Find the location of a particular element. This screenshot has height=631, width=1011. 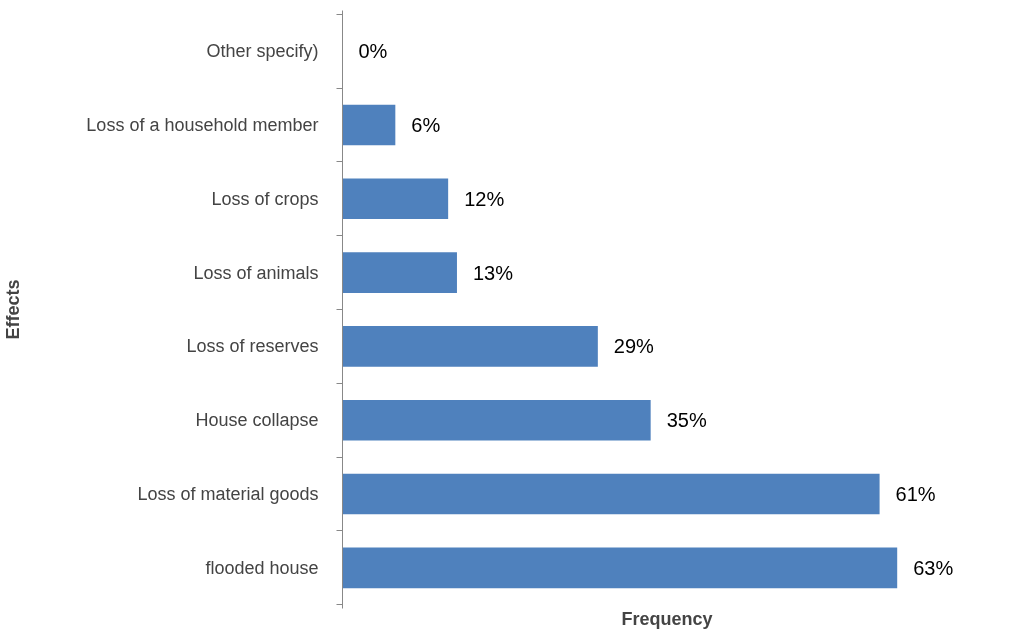

data-label: 35% is located at coordinates (686, 420).